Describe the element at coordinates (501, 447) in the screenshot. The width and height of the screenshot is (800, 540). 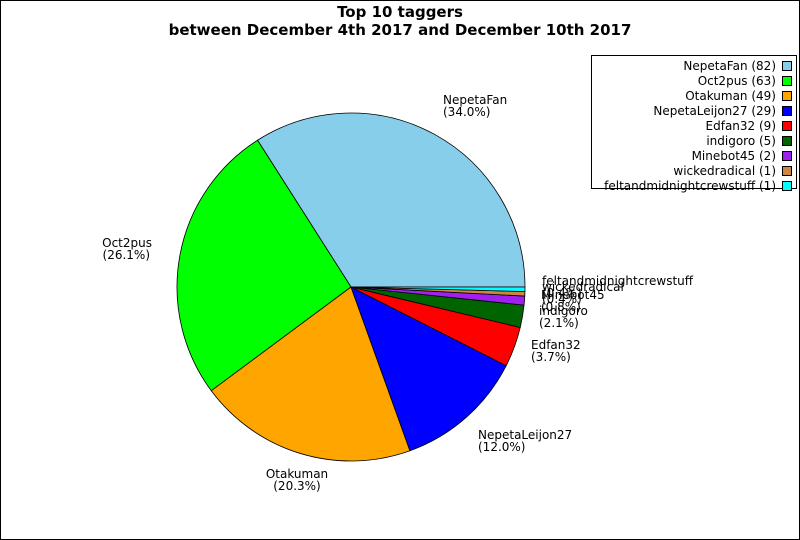
I see `slice-percent-nepetaleijon27: (12.0%)` at that location.